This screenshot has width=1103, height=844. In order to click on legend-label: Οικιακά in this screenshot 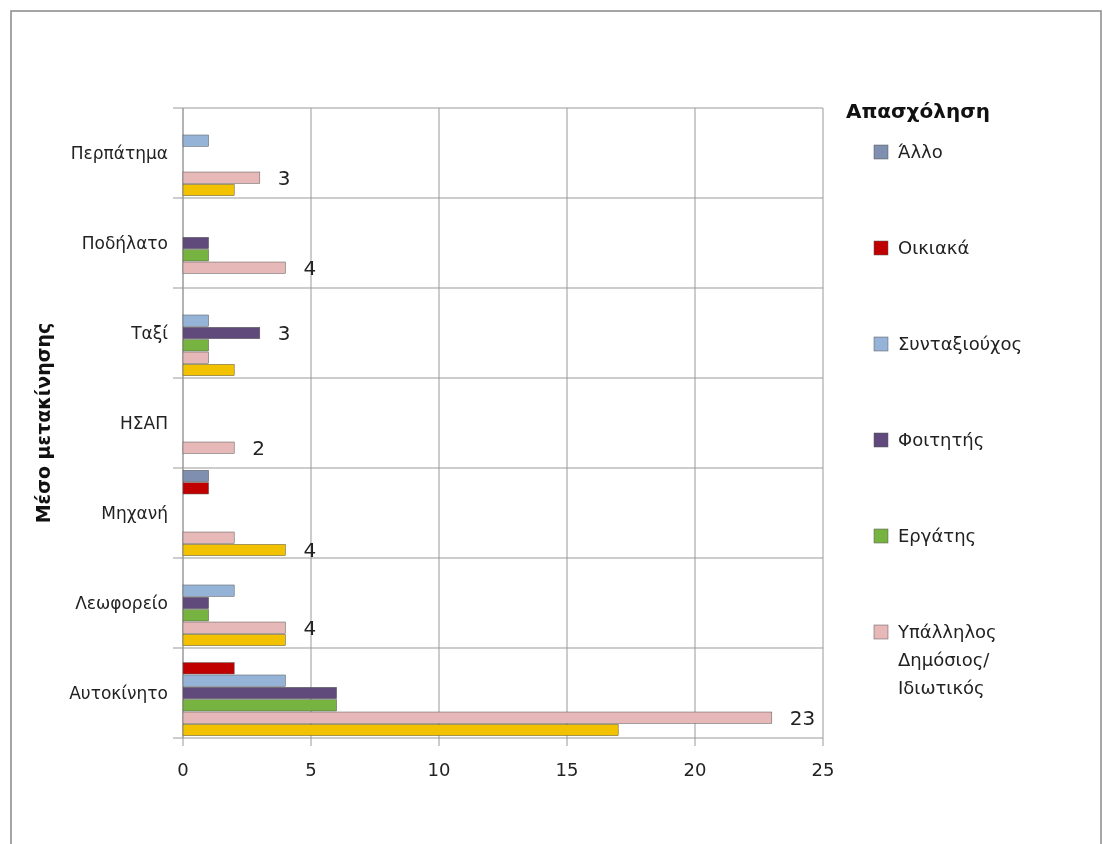, I will do `click(934, 247)`.